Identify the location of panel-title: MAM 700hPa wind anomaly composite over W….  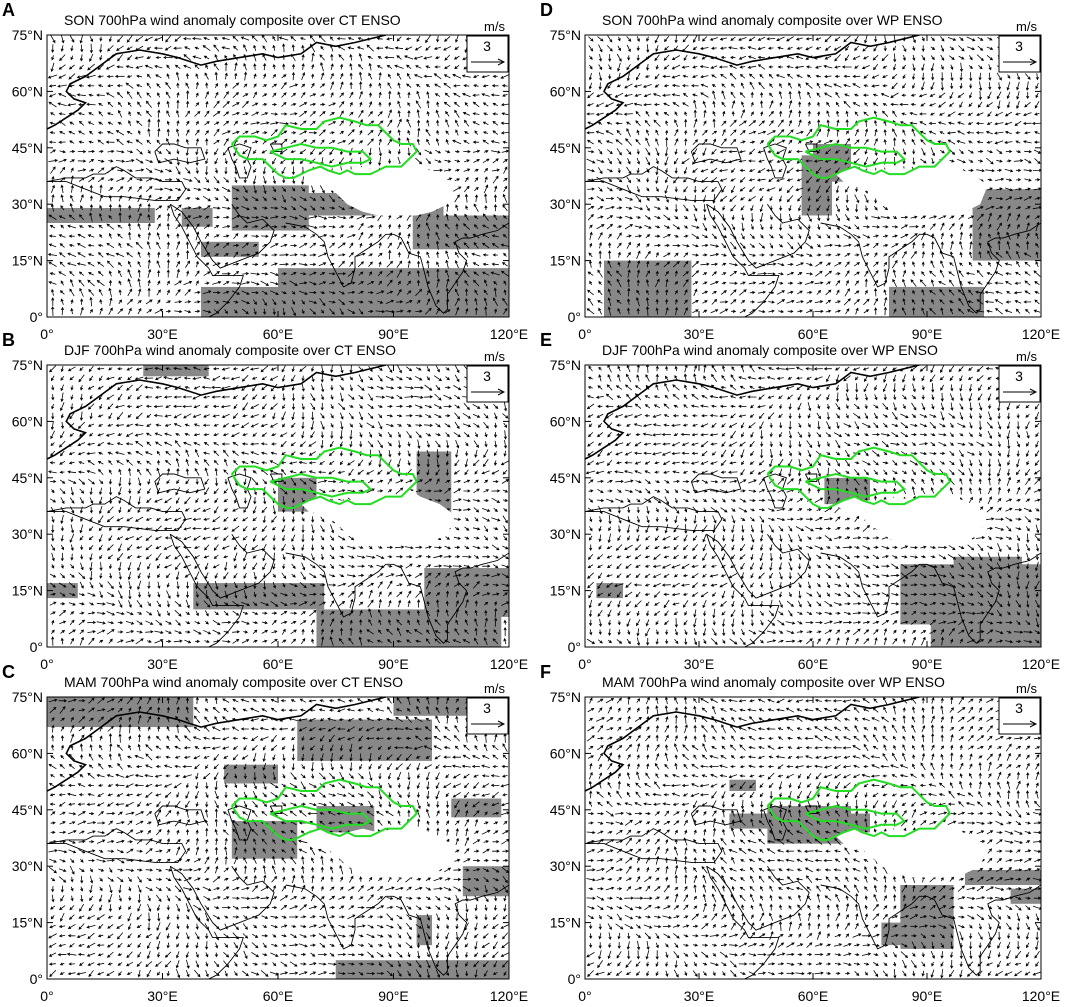
(773, 682).